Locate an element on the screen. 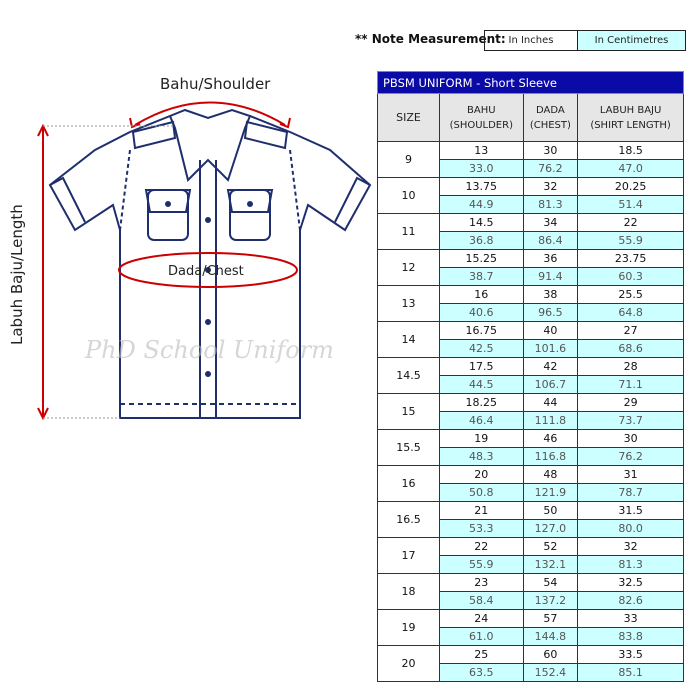  cm-cell: 53.3 is located at coordinates (481, 528).